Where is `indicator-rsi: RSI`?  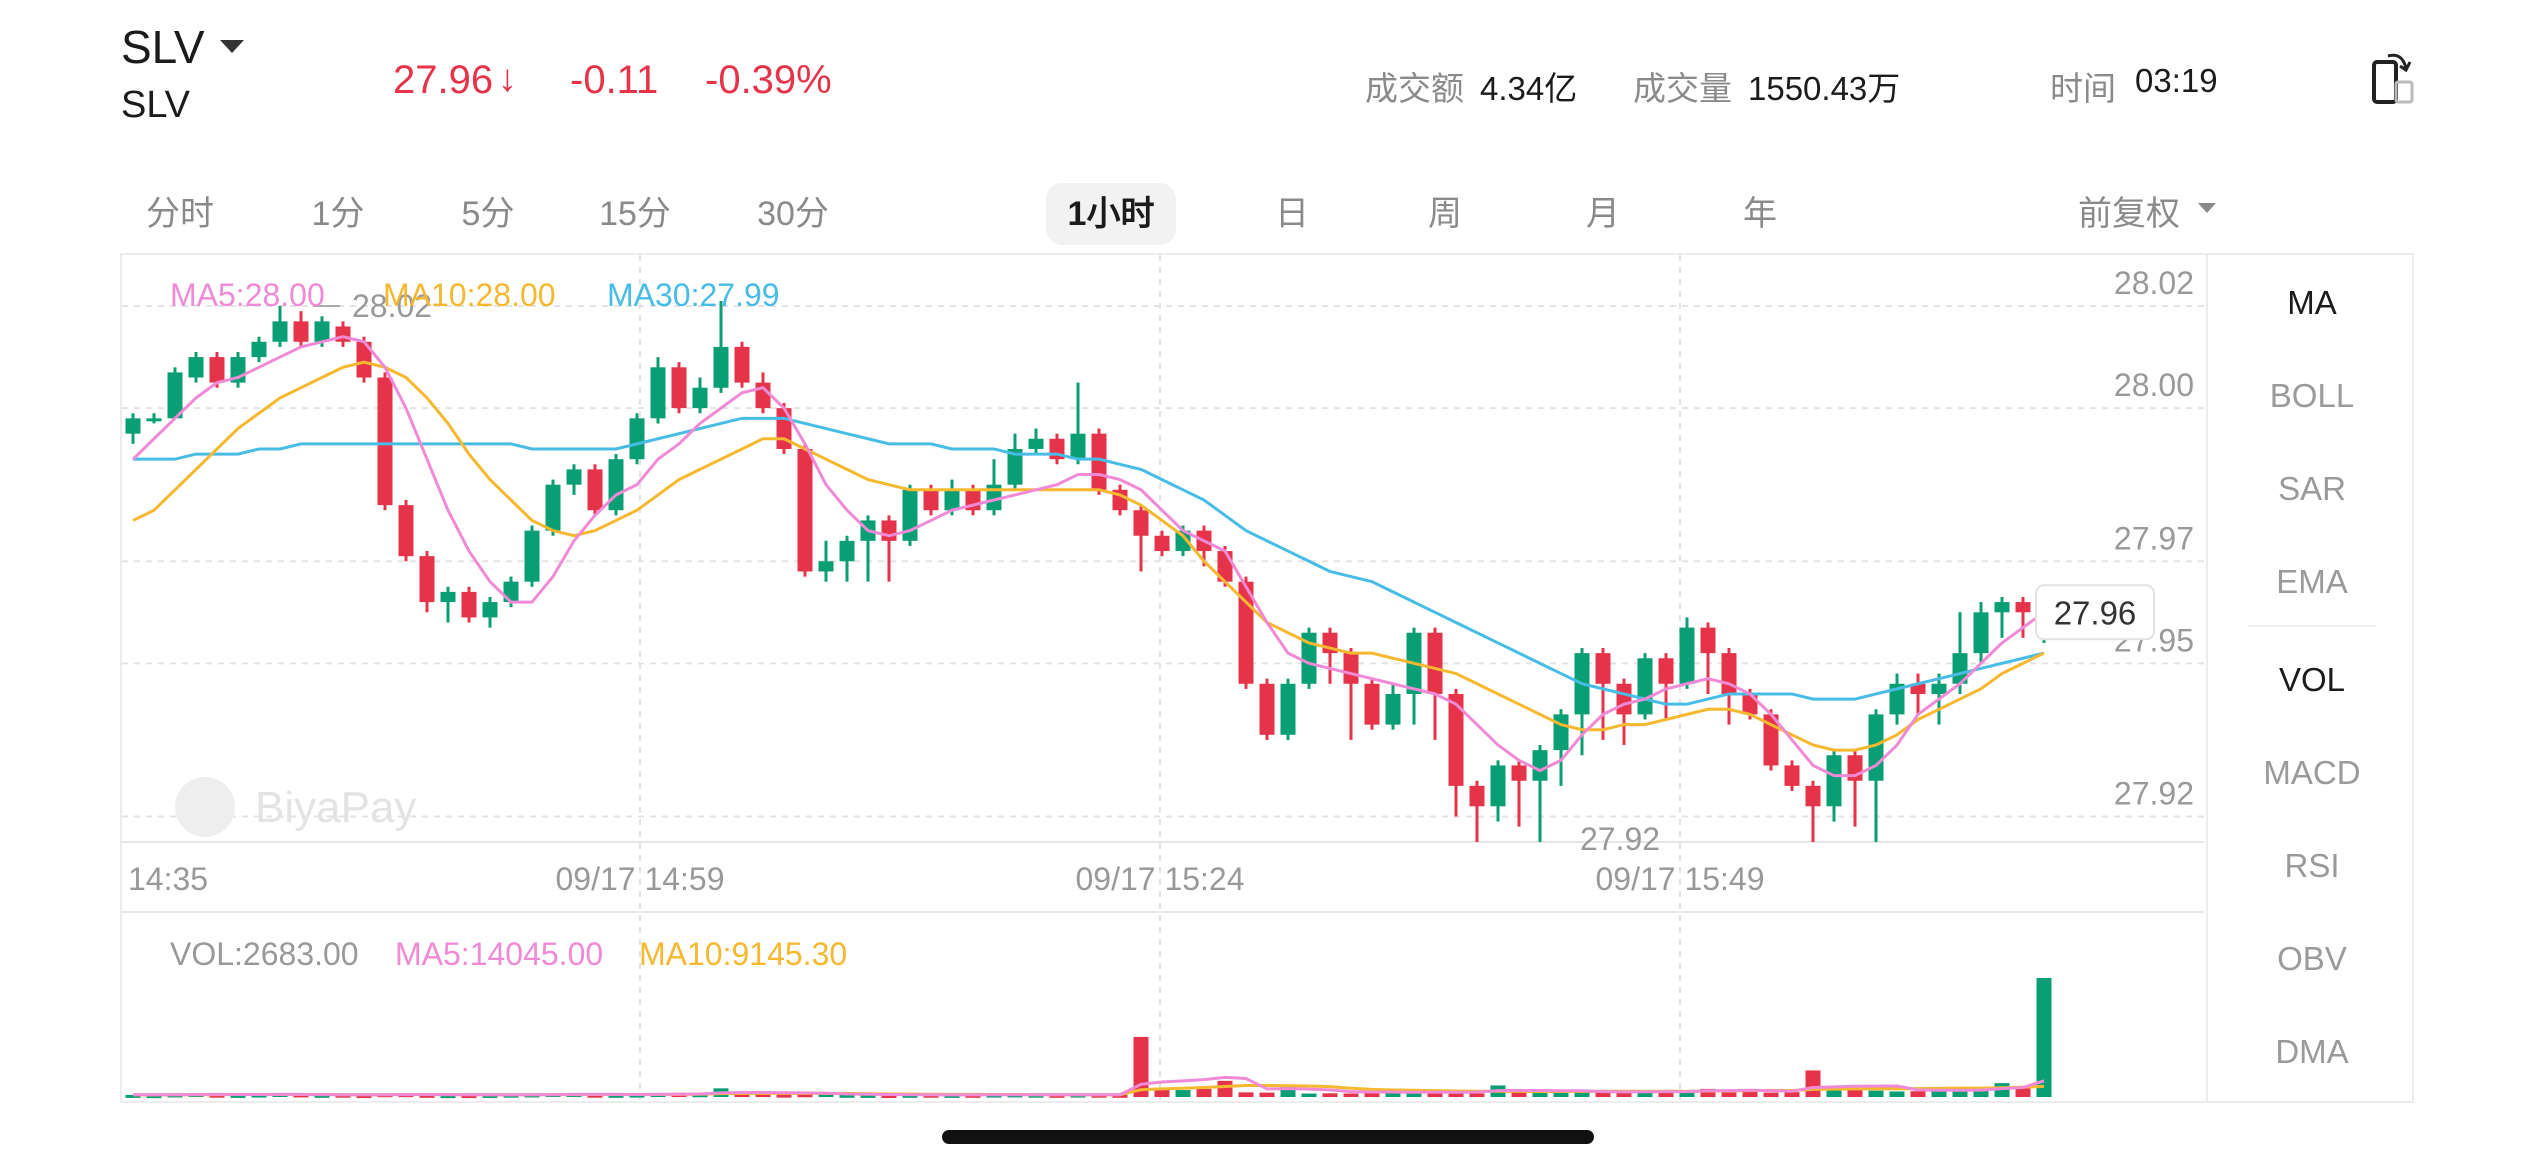
indicator-rsi: RSI is located at coordinates (2312, 865).